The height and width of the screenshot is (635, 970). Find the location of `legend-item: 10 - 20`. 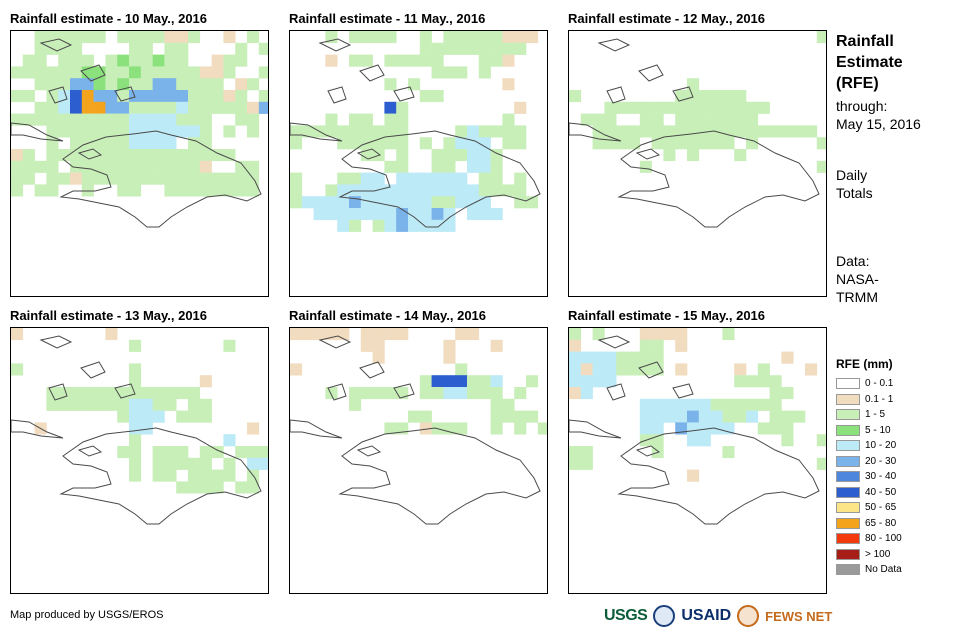

legend-item: 10 - 20 is located at coordinates (866, 445).